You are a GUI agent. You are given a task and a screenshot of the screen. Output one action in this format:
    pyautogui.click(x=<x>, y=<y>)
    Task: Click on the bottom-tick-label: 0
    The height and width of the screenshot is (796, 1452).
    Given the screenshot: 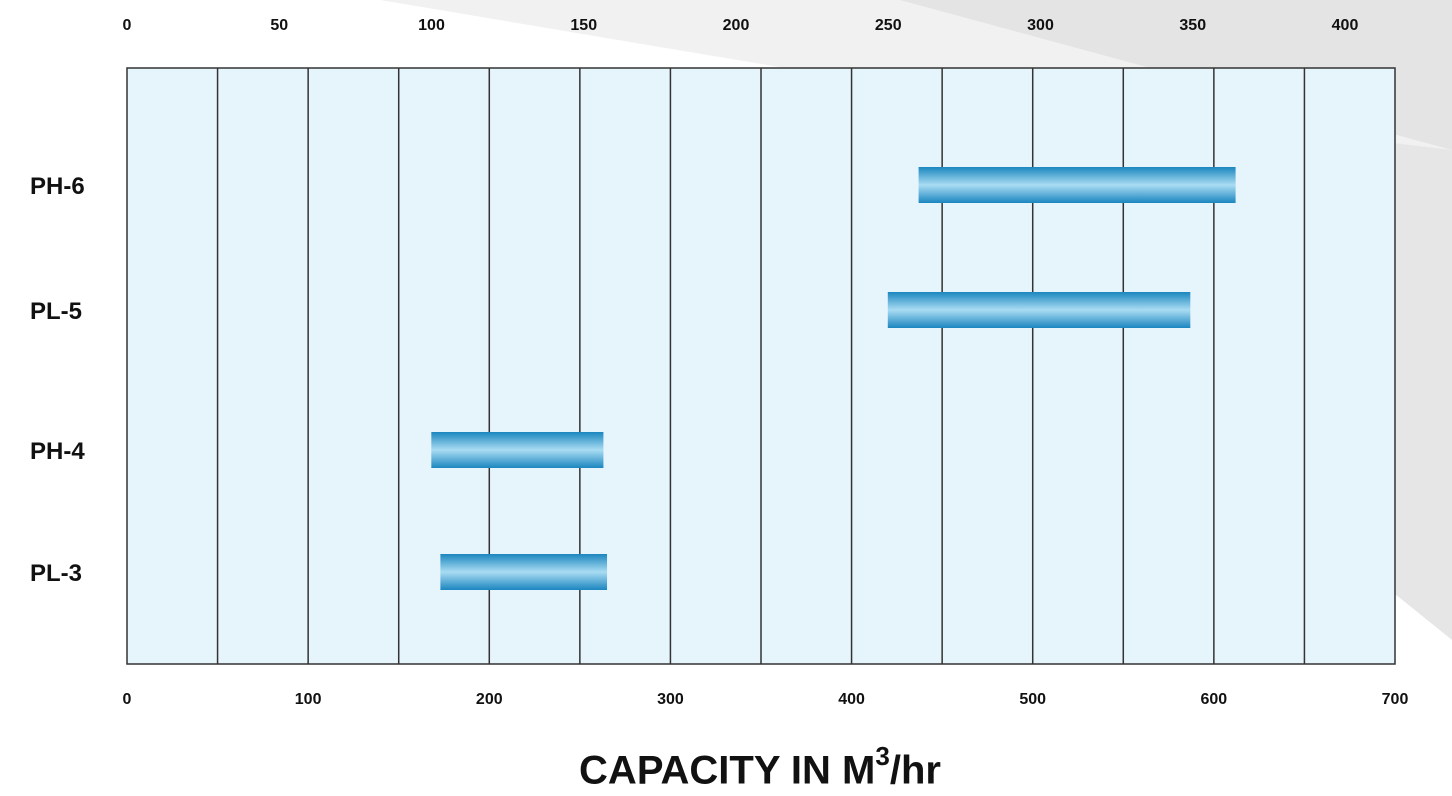 What is the action you would take?
    pyautogui.click(x=127, y=699)
    